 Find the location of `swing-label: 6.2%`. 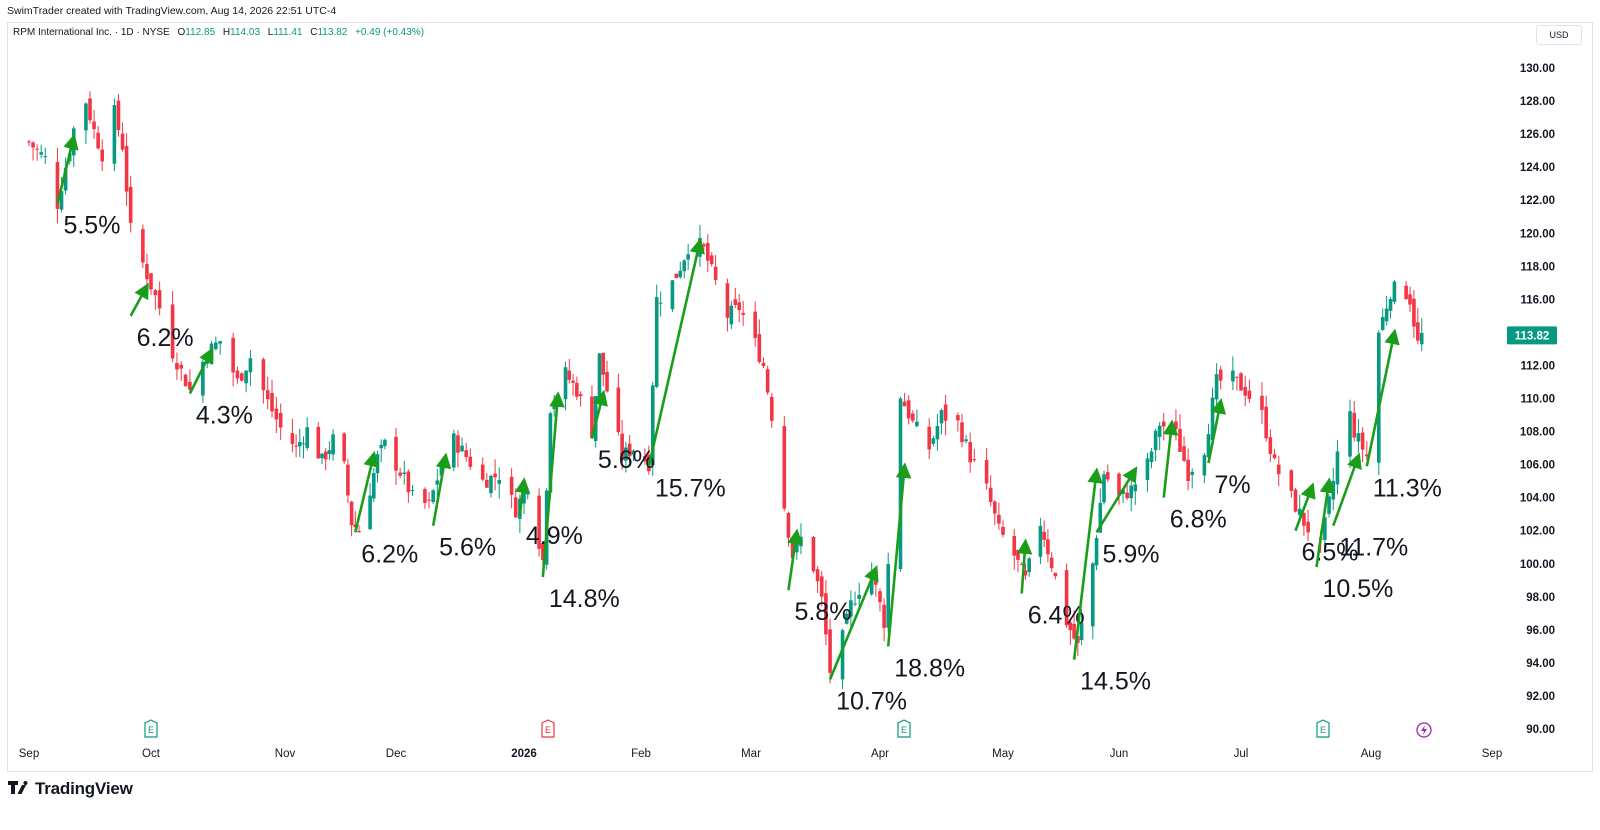

swing-label: 6.2% is located at coordinates (165, 338).